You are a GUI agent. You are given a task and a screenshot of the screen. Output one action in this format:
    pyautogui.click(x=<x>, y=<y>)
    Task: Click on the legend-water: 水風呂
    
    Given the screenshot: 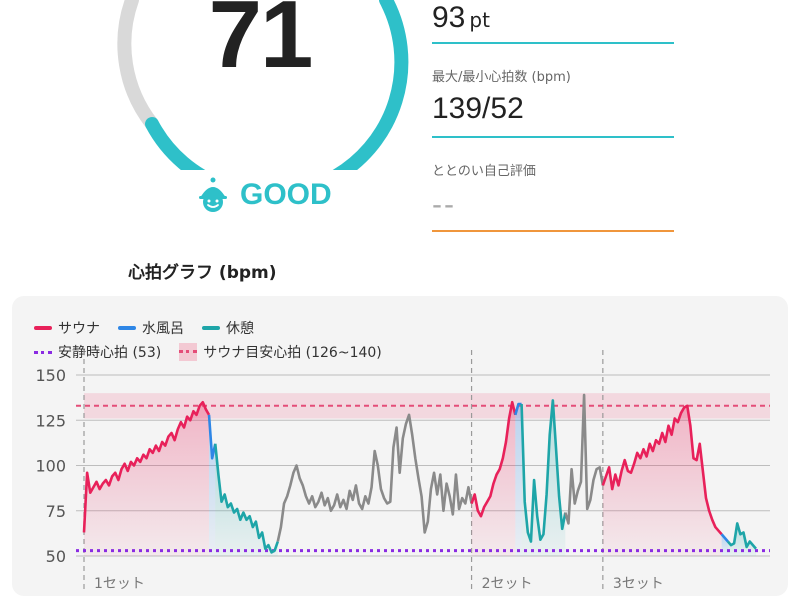 What is the action you would take?
    pyautogui.click(x=151, y=328)
    